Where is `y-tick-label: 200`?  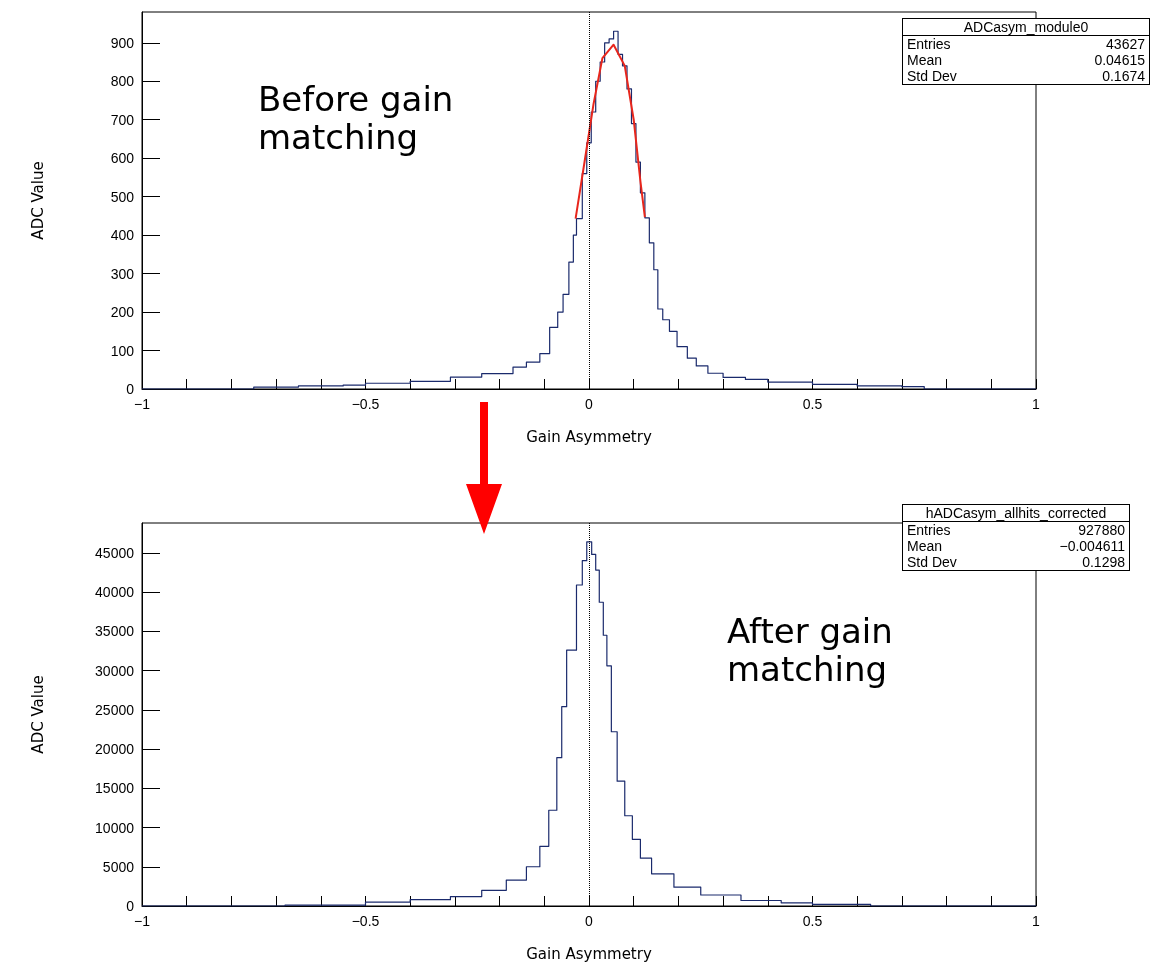 y-tick-label: 200 is located at coordinates (122, 312).